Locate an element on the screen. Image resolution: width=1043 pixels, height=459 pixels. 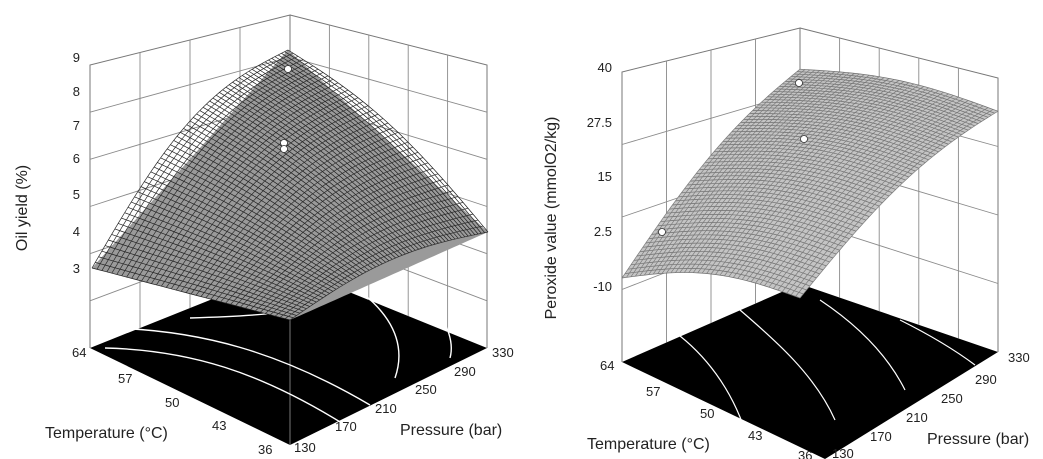
oil-z-tick: 5 is located at coordinates (76, 194).